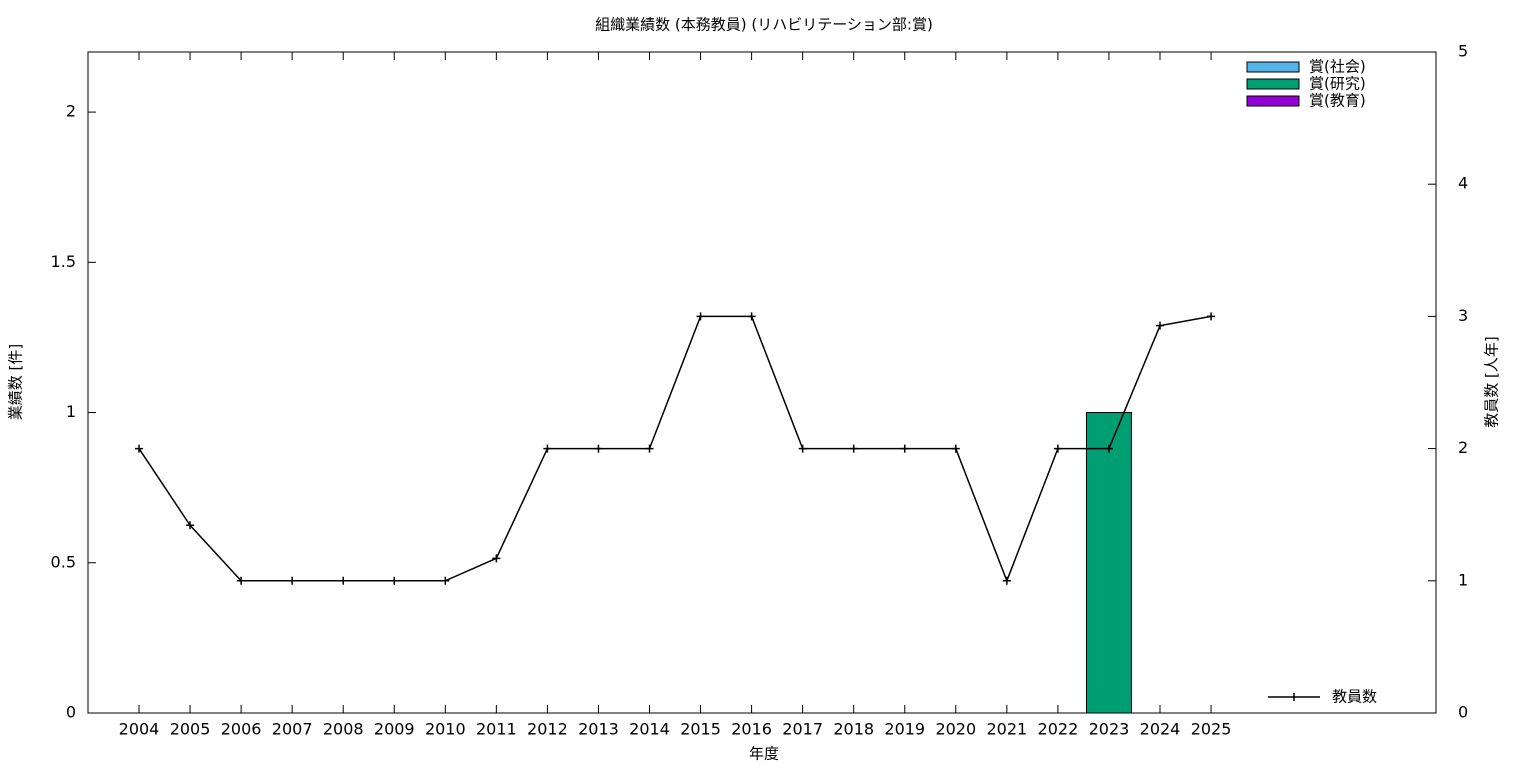 This screenshot has width=1536, height=772. Describe the element at coordinates (547, 729) in the screenshot. I see `x-tick-label: 2012` at that location.